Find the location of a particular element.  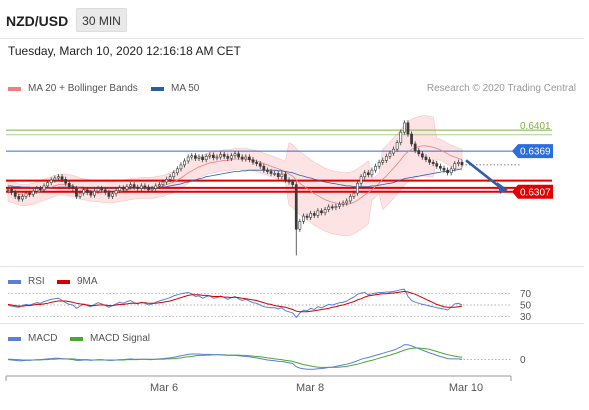

timeframe-button: 30 MIN is located at coordinates (101, 20).